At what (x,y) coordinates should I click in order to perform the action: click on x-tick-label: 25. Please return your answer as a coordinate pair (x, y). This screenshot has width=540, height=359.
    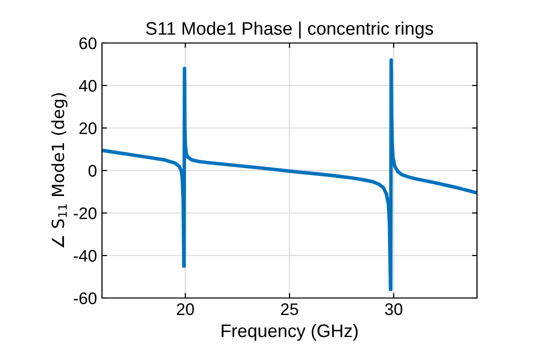
    Looking at the image, I should click on (289, 309).